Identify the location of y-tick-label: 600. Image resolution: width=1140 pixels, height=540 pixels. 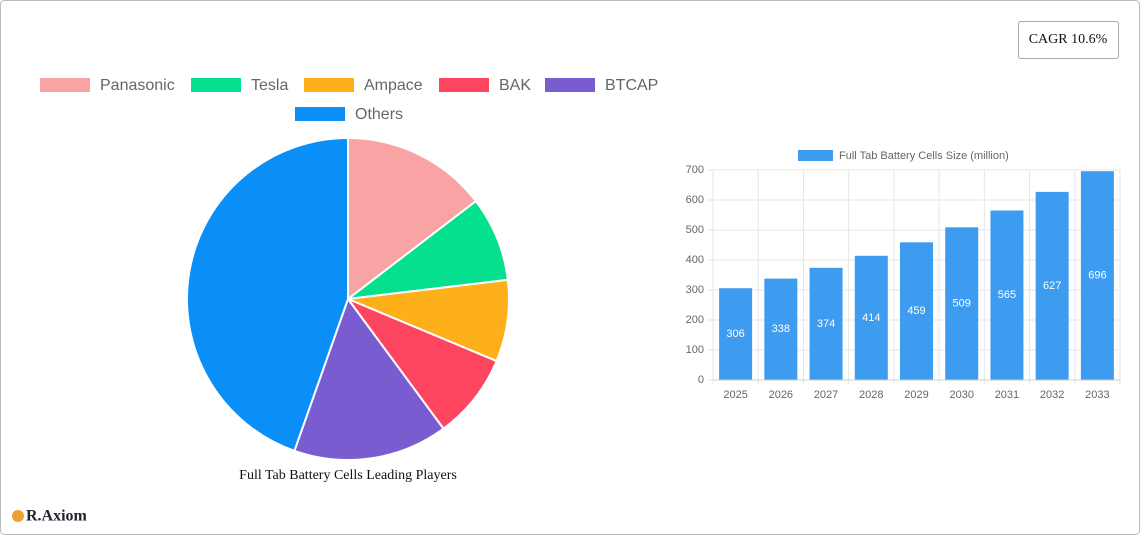
(695, 200).